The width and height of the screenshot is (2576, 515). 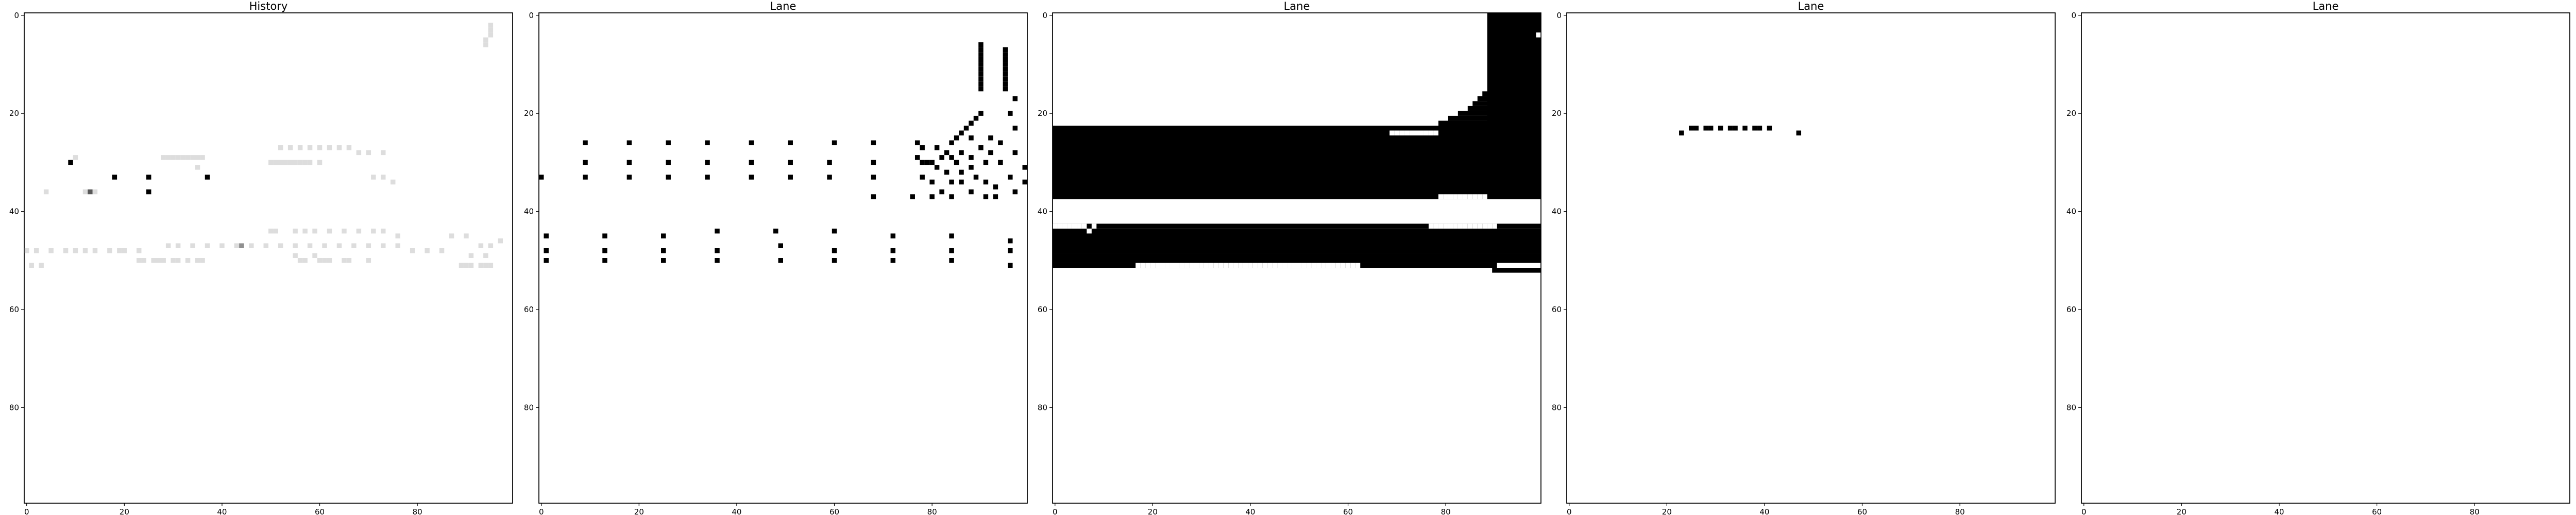 What do you see at coordinates (1557, 114) in the screenshot?
I see `y-tick-label: 20` at bounding box center [1557, 114].